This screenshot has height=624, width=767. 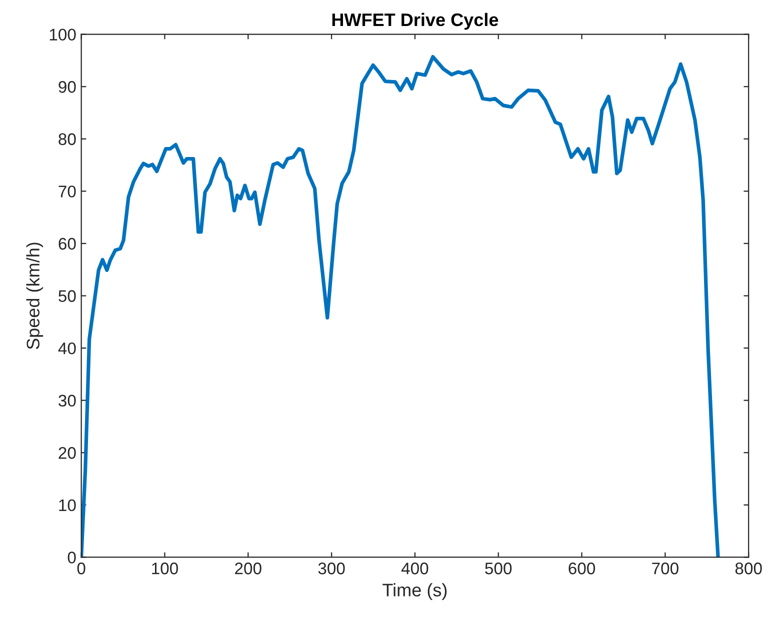 What do you see at coordinates (415, 21) in the screenshot?
I see `chart-title: HWFET Drive Cycle` at bounding box center [415, 21].